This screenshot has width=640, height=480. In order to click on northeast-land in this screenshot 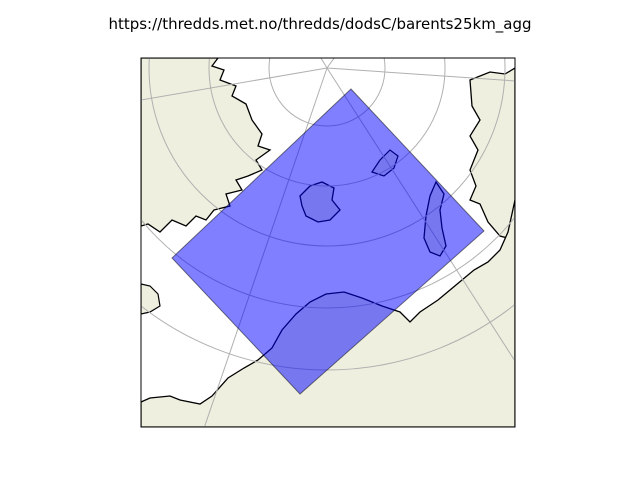, I will do `click(492, 154)`.